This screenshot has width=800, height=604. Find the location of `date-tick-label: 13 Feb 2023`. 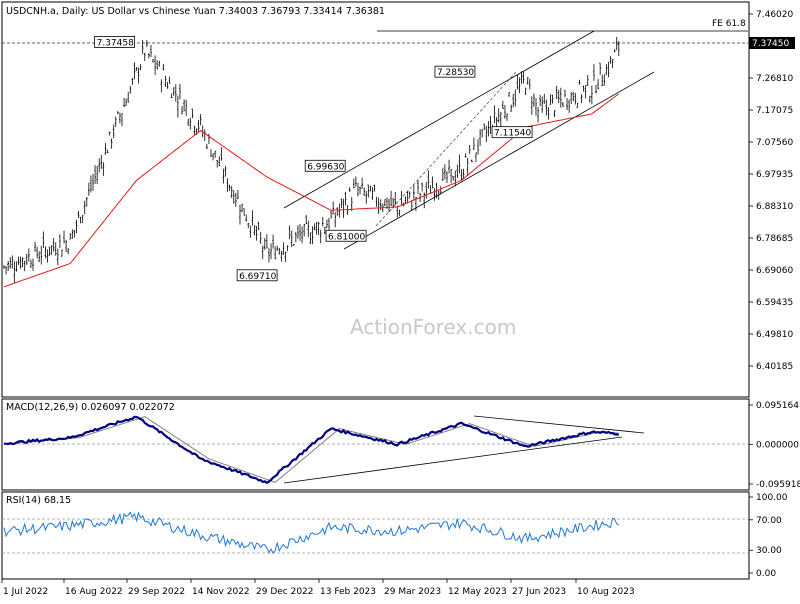

date-tick-label: 13 Feb 2023 is located at coordinates (348, 592).